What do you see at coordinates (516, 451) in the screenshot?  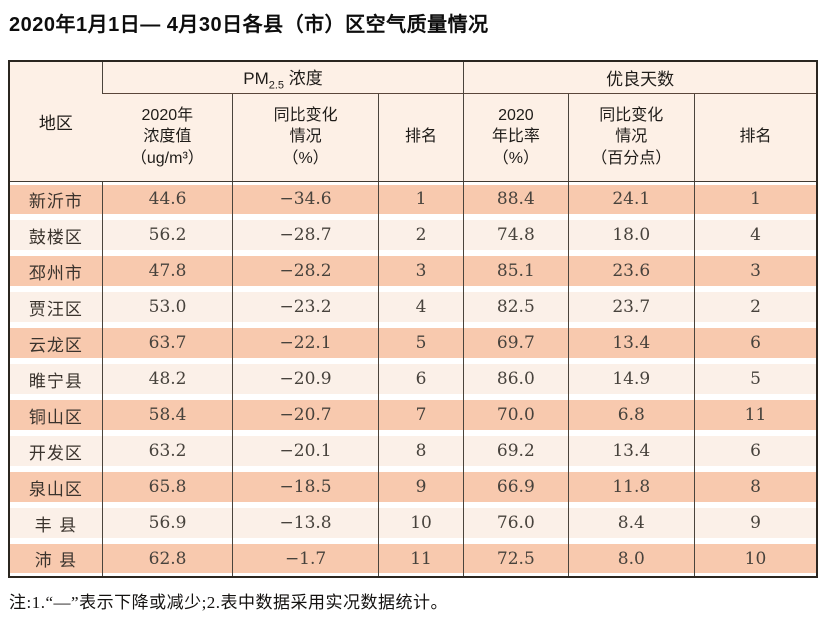 I see `value-cell: 69.2` at bounding box center [516, 451].